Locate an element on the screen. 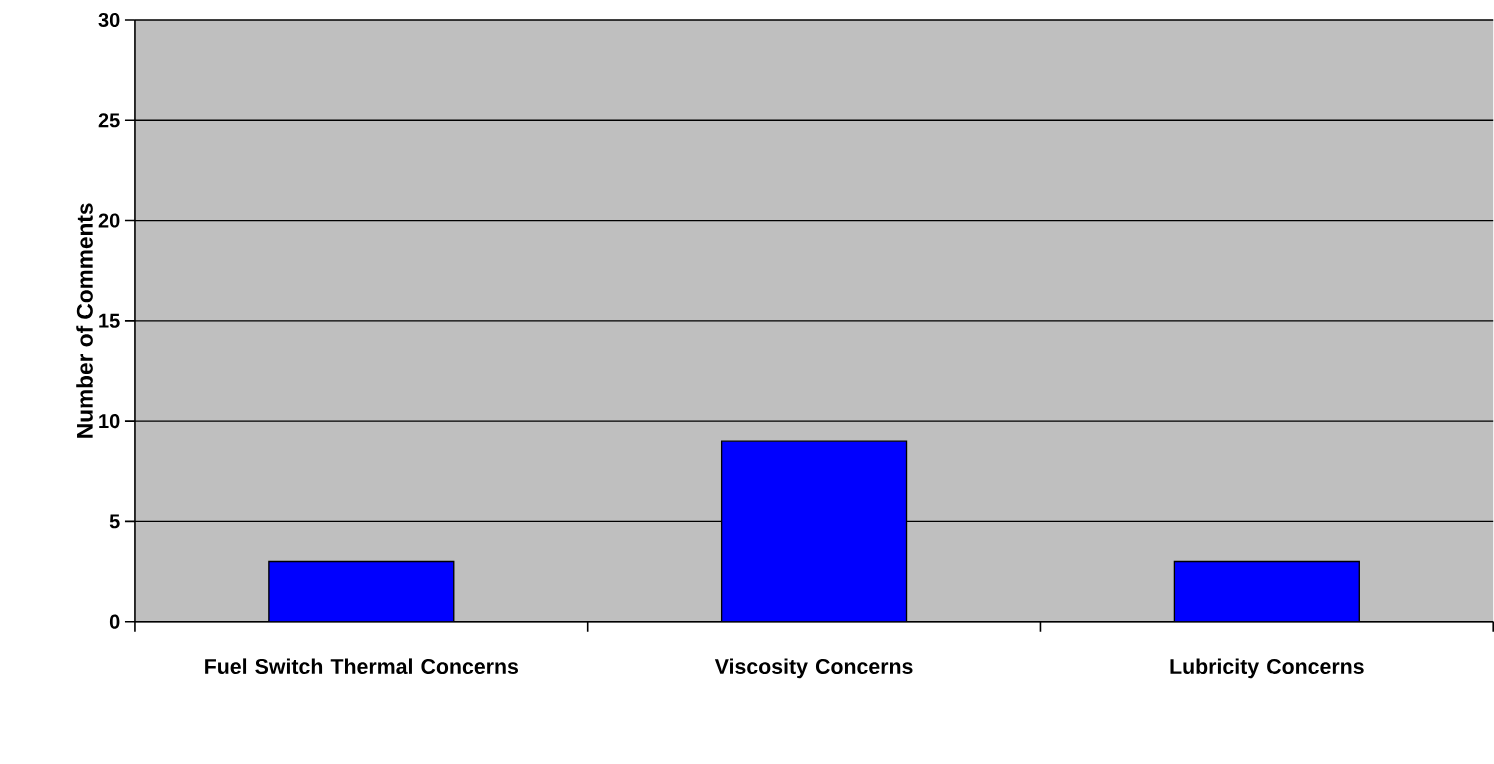  x-tick-label: Viscosity Concerns is located at coordinates (813, 668).